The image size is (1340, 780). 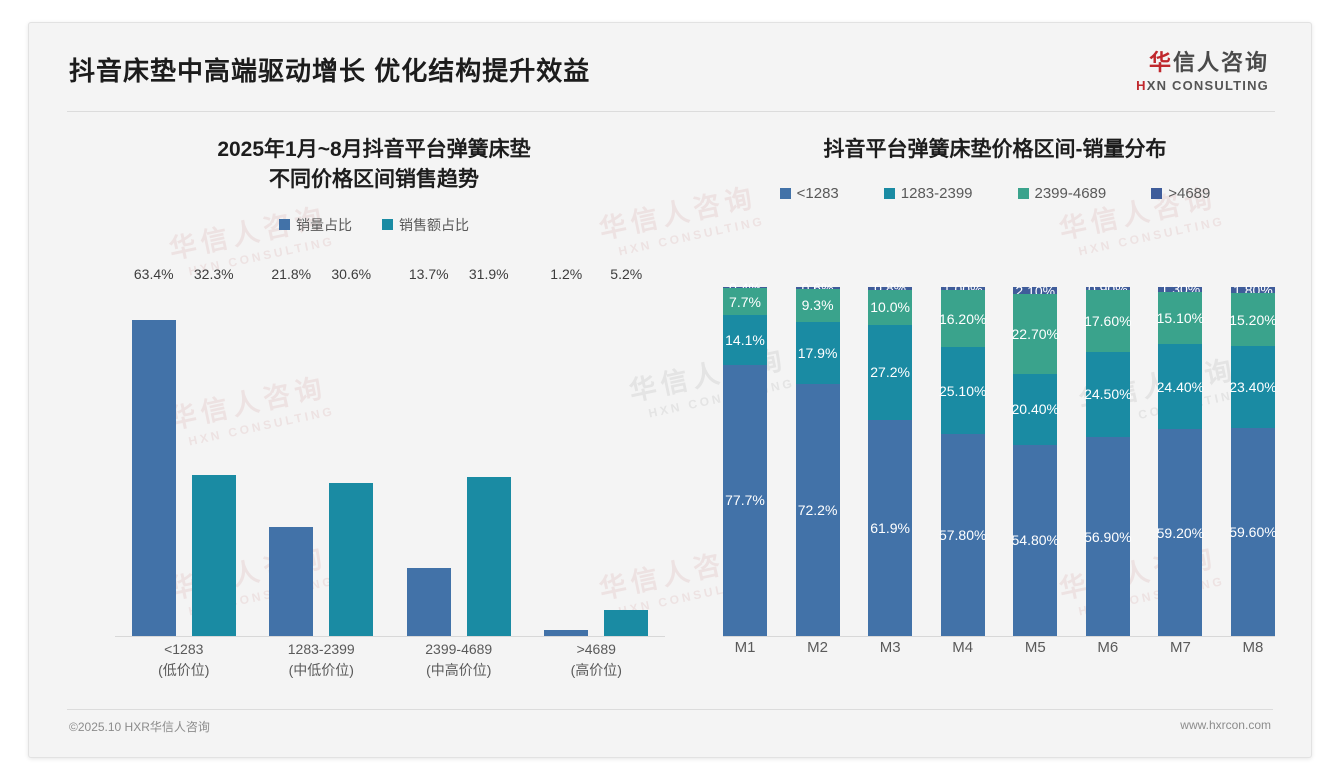 I want to click on logo-chinese-text: 华信人咨询, so click(x=1202, y=62).